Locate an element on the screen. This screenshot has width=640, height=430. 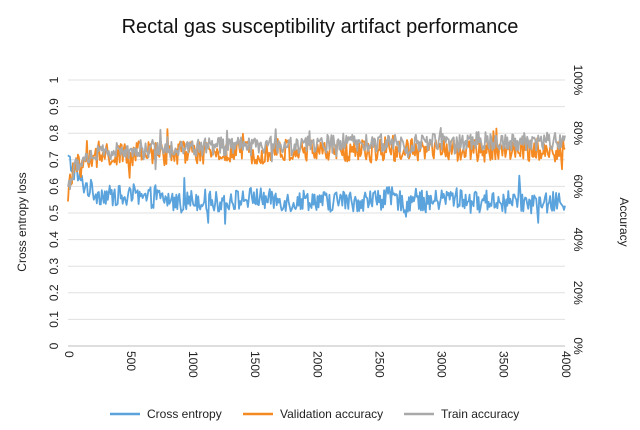
y2-tick-label: 80% is located at coordinates (578, 133).